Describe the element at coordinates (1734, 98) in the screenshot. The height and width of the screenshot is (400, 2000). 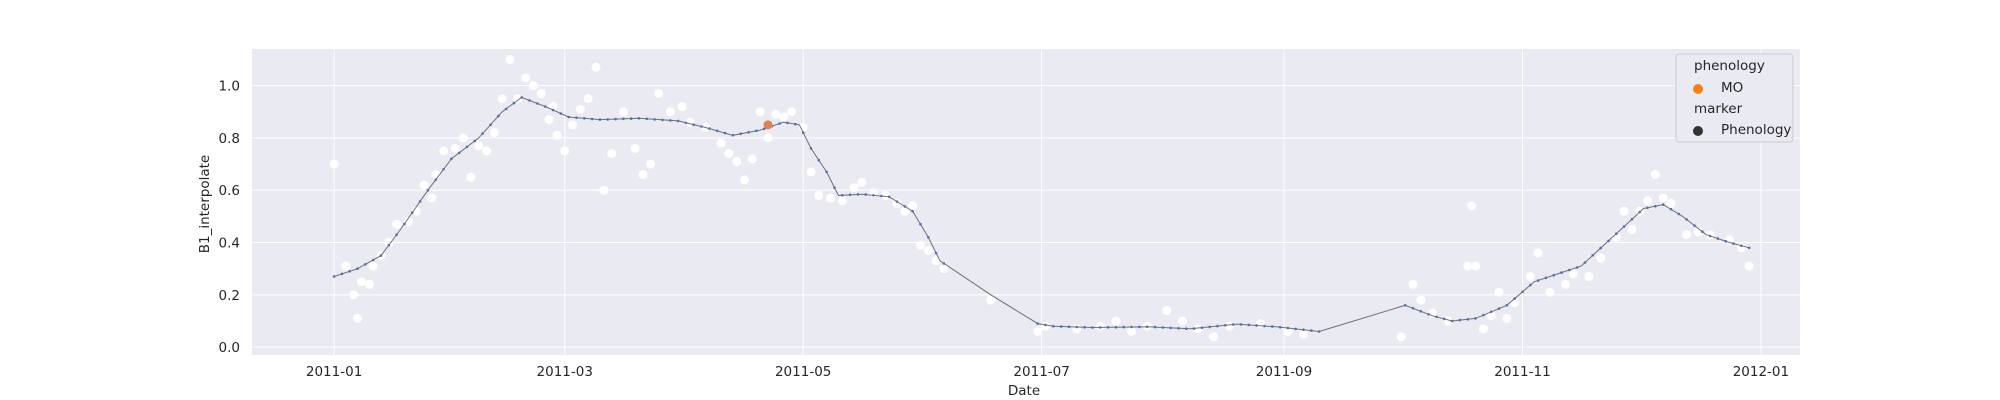
I see `legend-frame` at that location.